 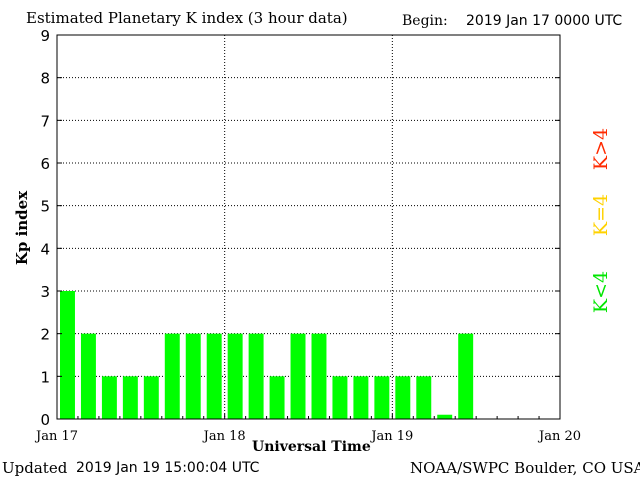 I want to click on updated-value: 2019 Jan 19 15:00:04 UTC, so click(x=168, y=468).